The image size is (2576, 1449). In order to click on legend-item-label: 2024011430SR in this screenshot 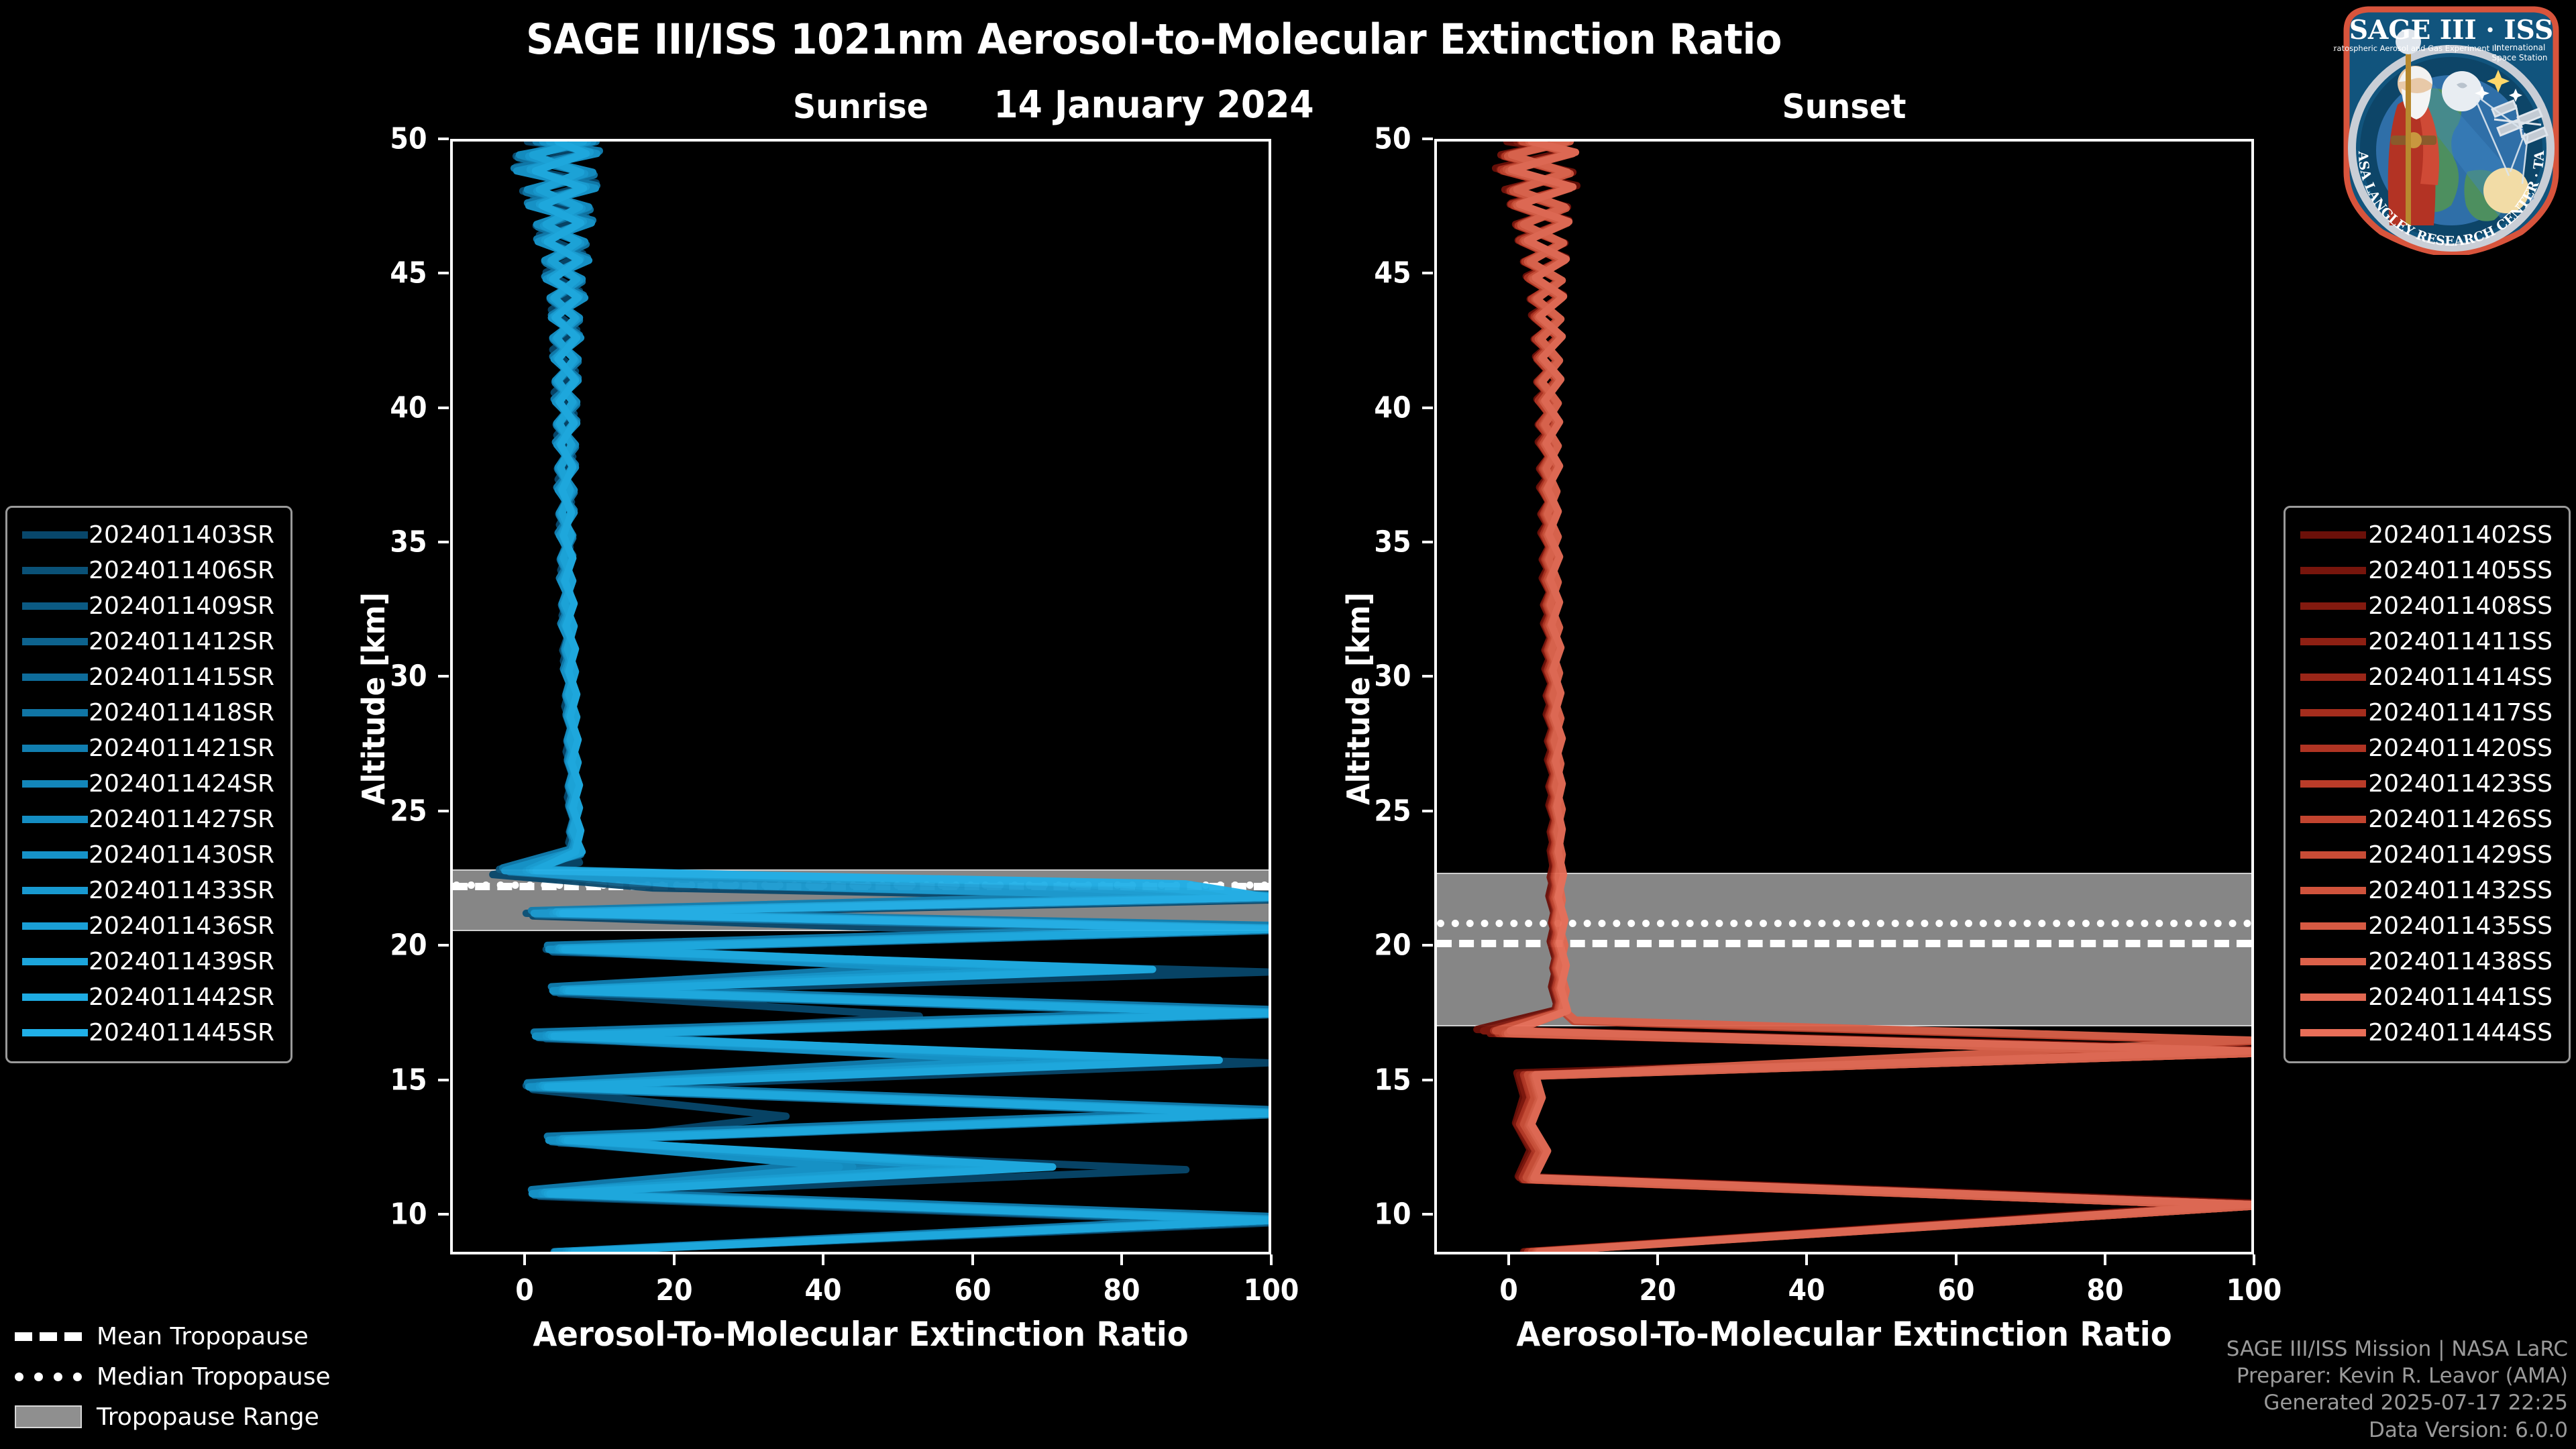, I will do `click(181, 855)`.